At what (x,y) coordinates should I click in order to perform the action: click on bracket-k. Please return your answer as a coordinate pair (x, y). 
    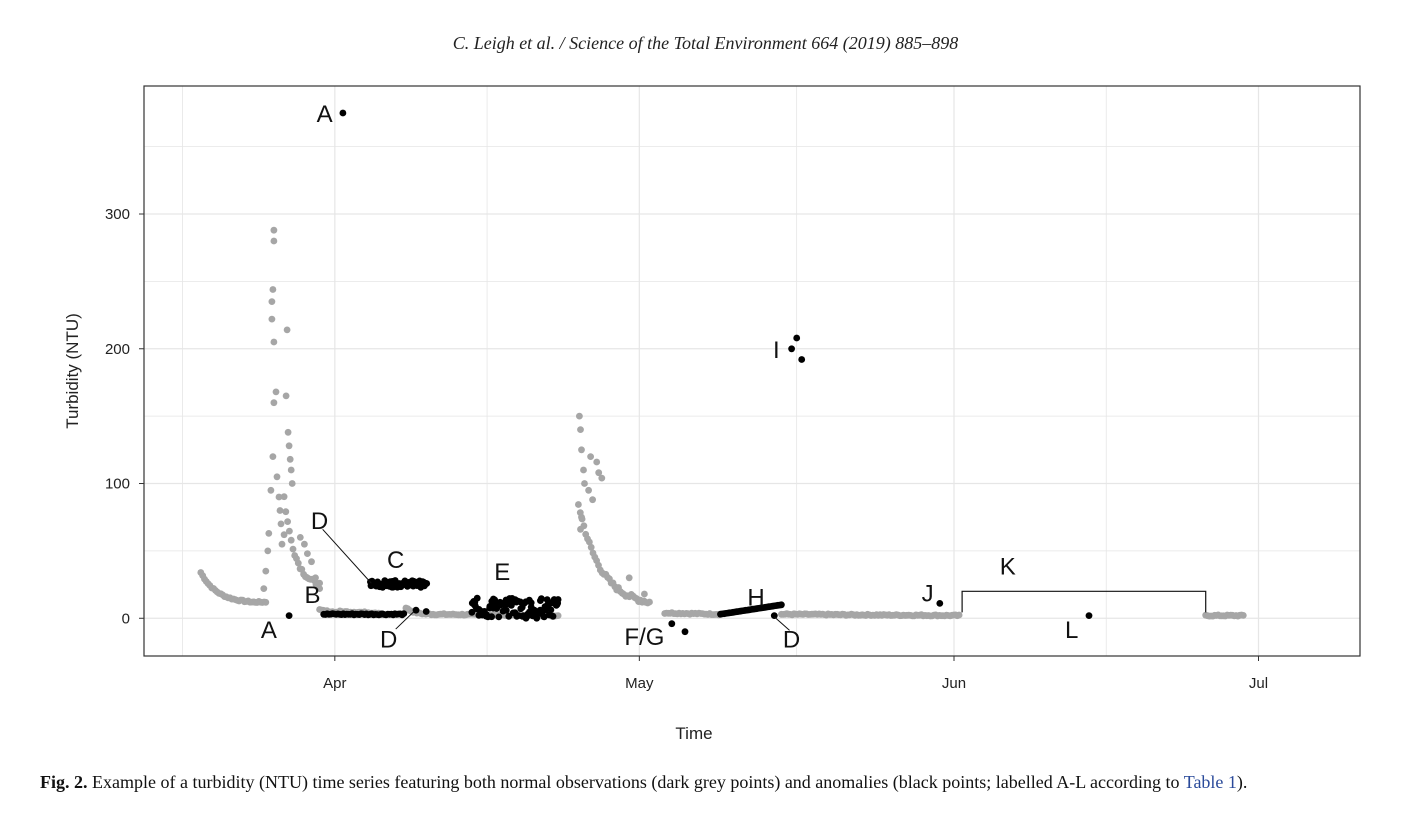
    Looking at the image, I should click on (1084, 601).